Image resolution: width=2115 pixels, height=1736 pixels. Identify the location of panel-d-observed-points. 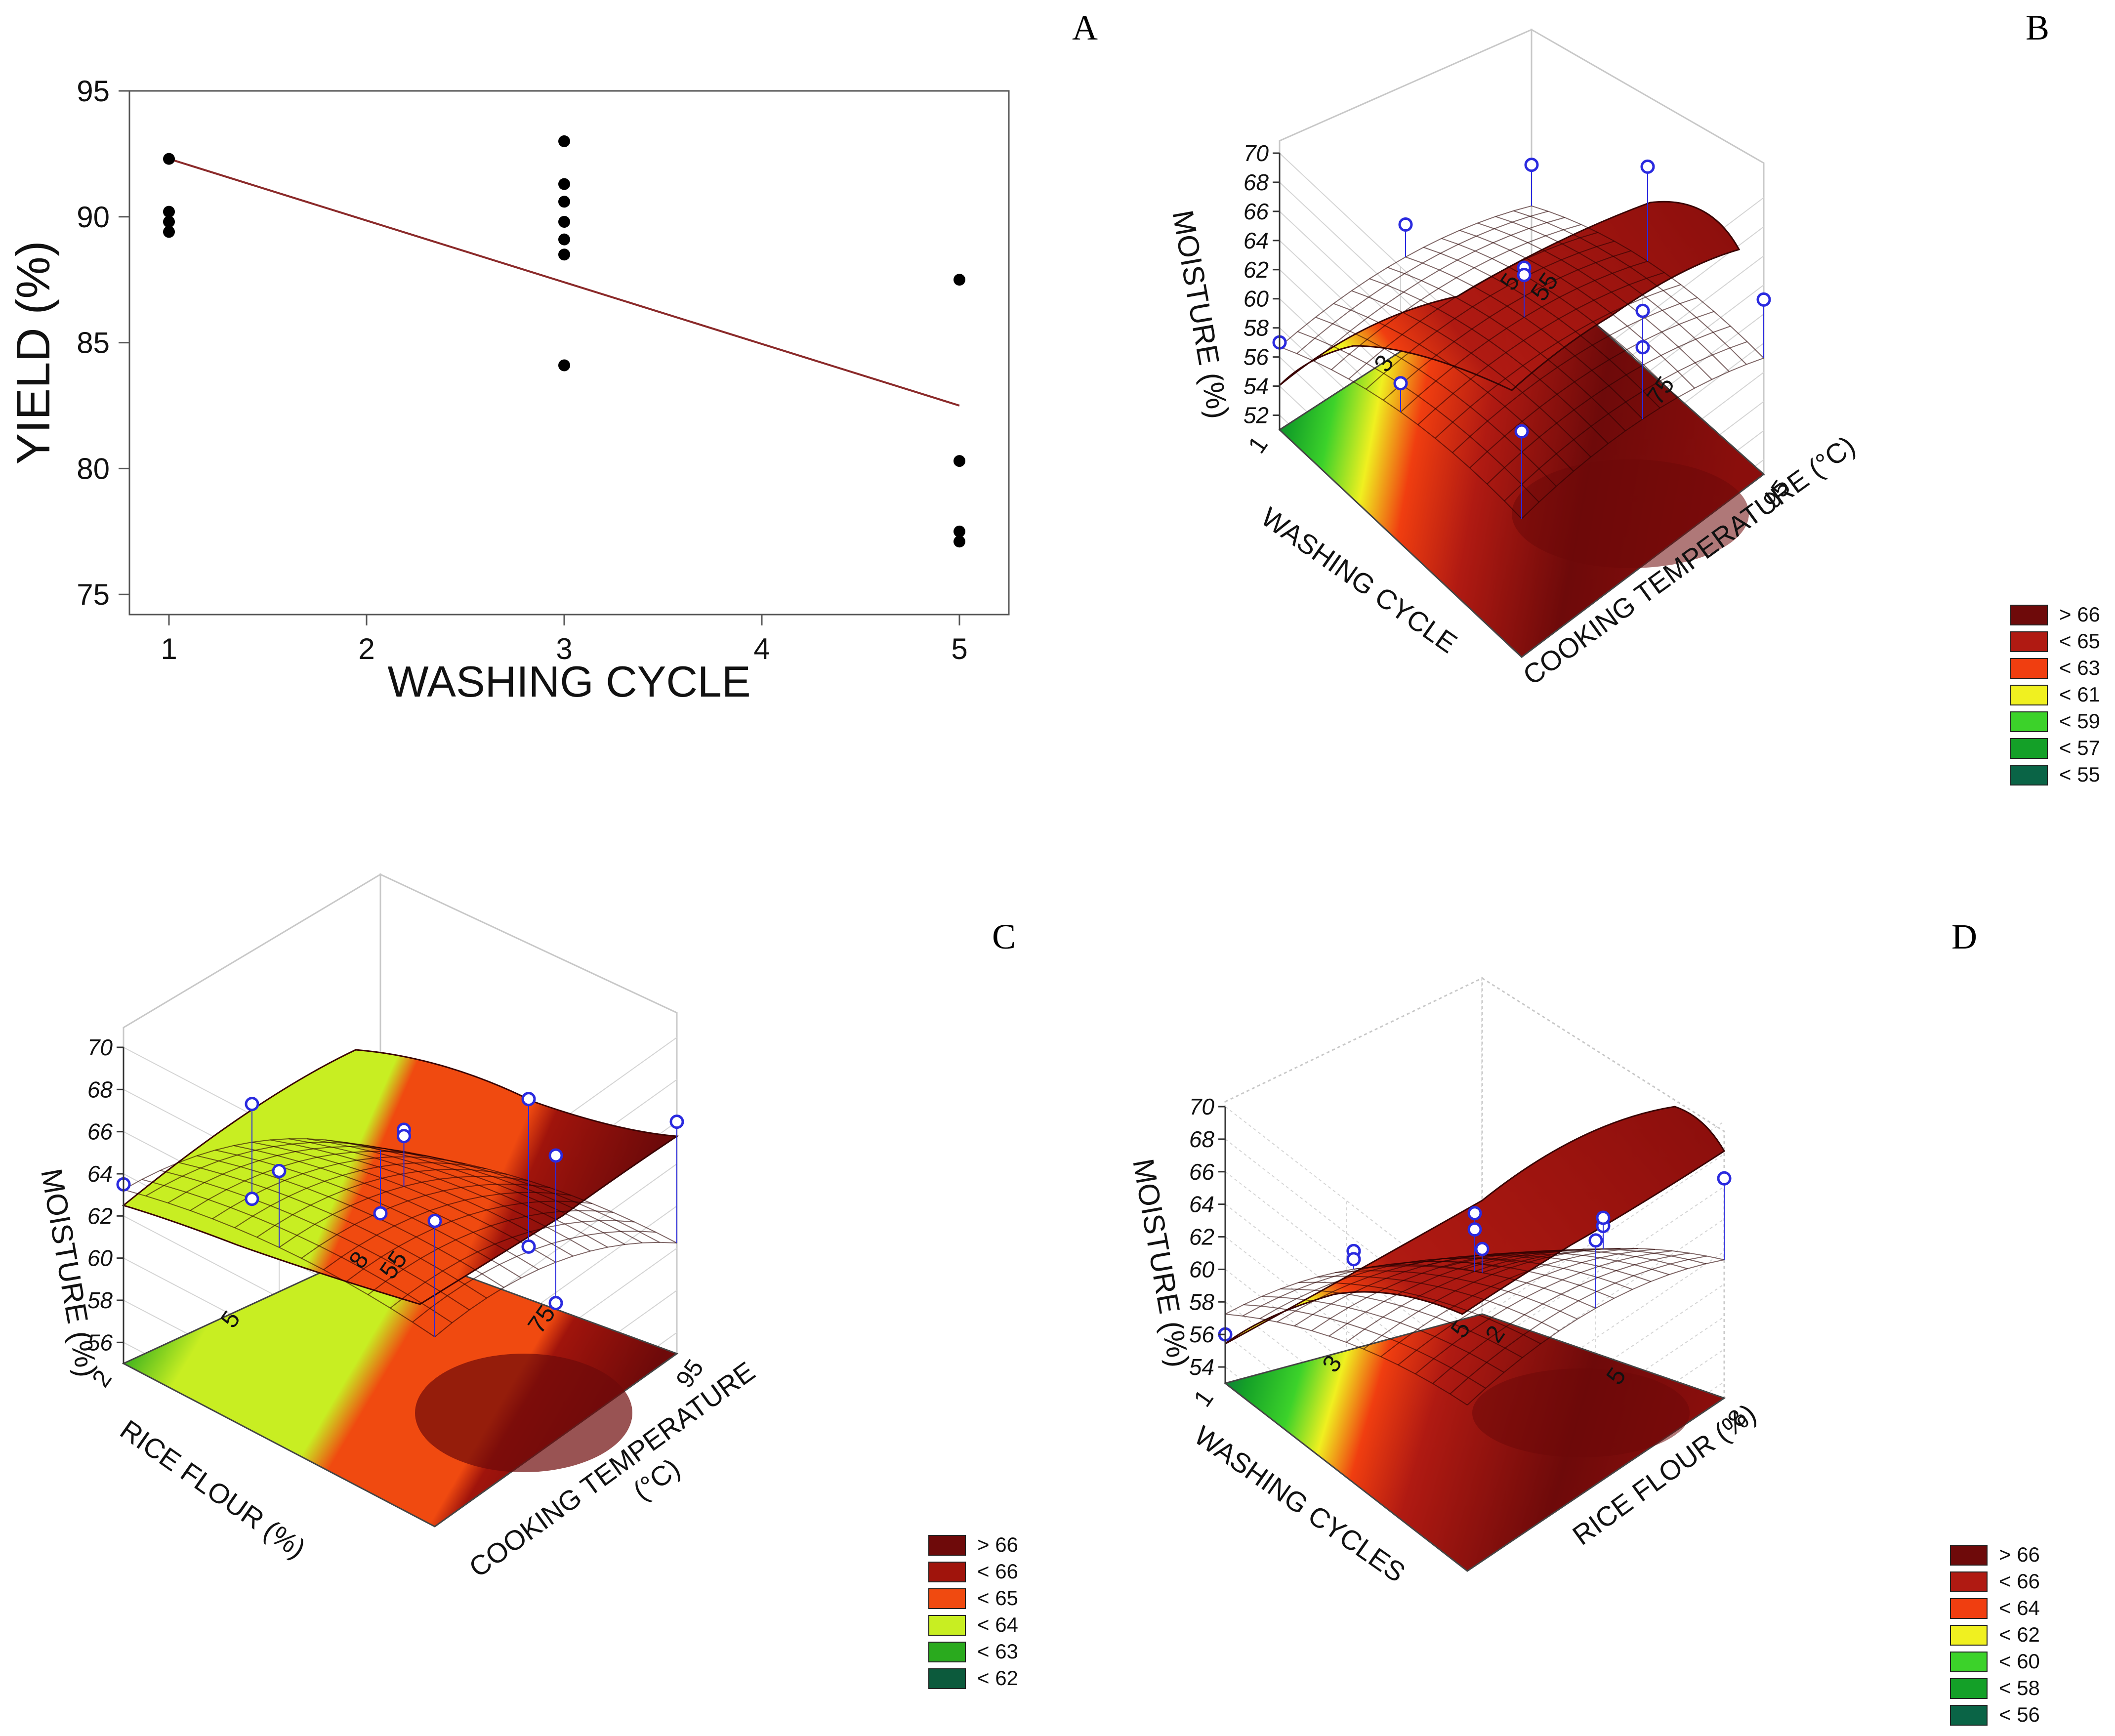
(1475, 1257).